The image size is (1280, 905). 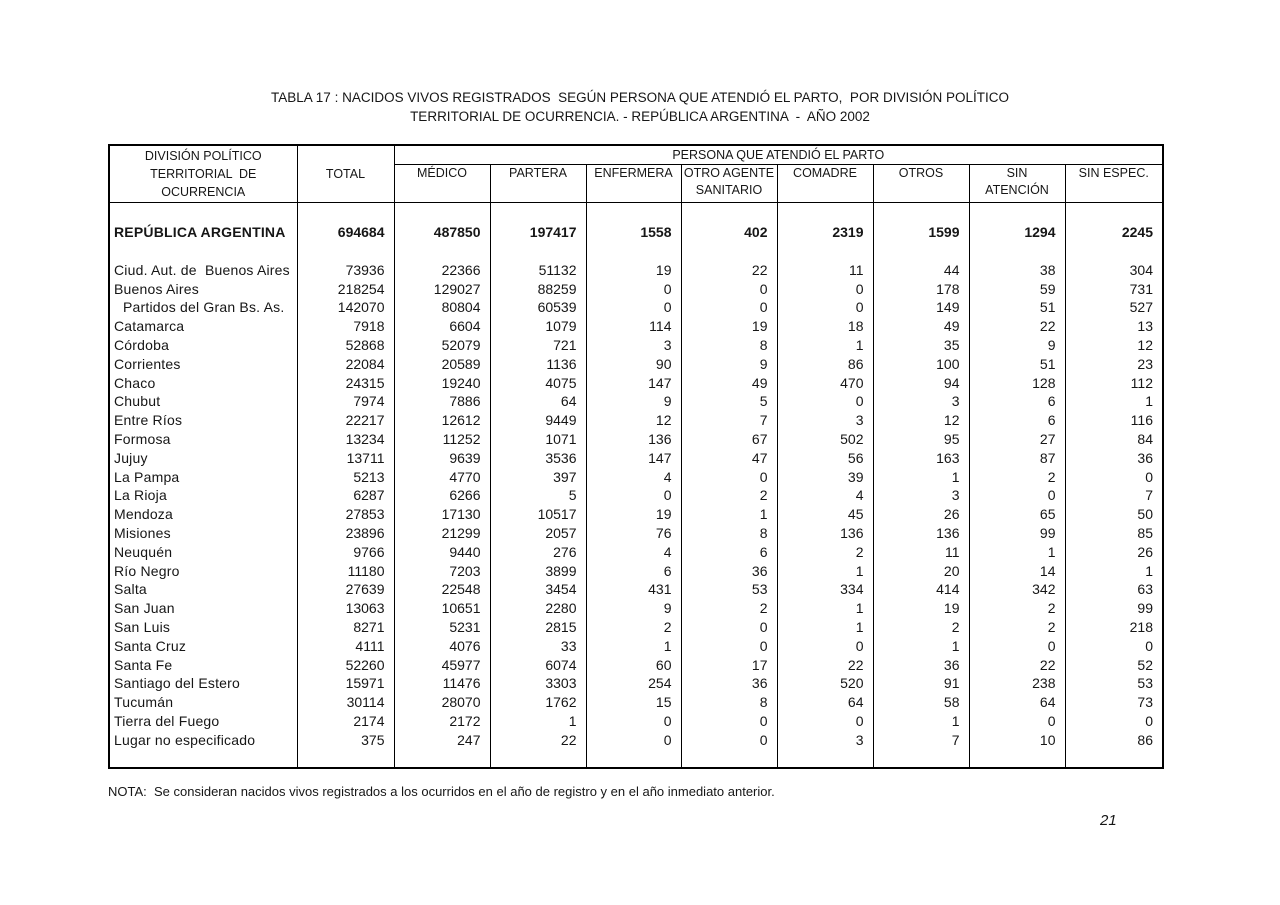 I want to click on value-cell: 1599, so click(x=921, y=232).